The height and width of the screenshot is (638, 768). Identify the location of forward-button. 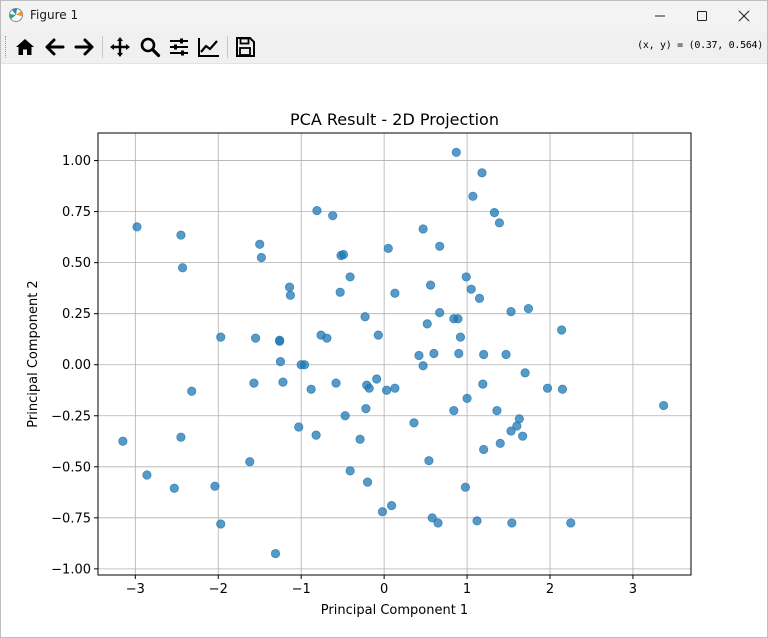
(84, 47).